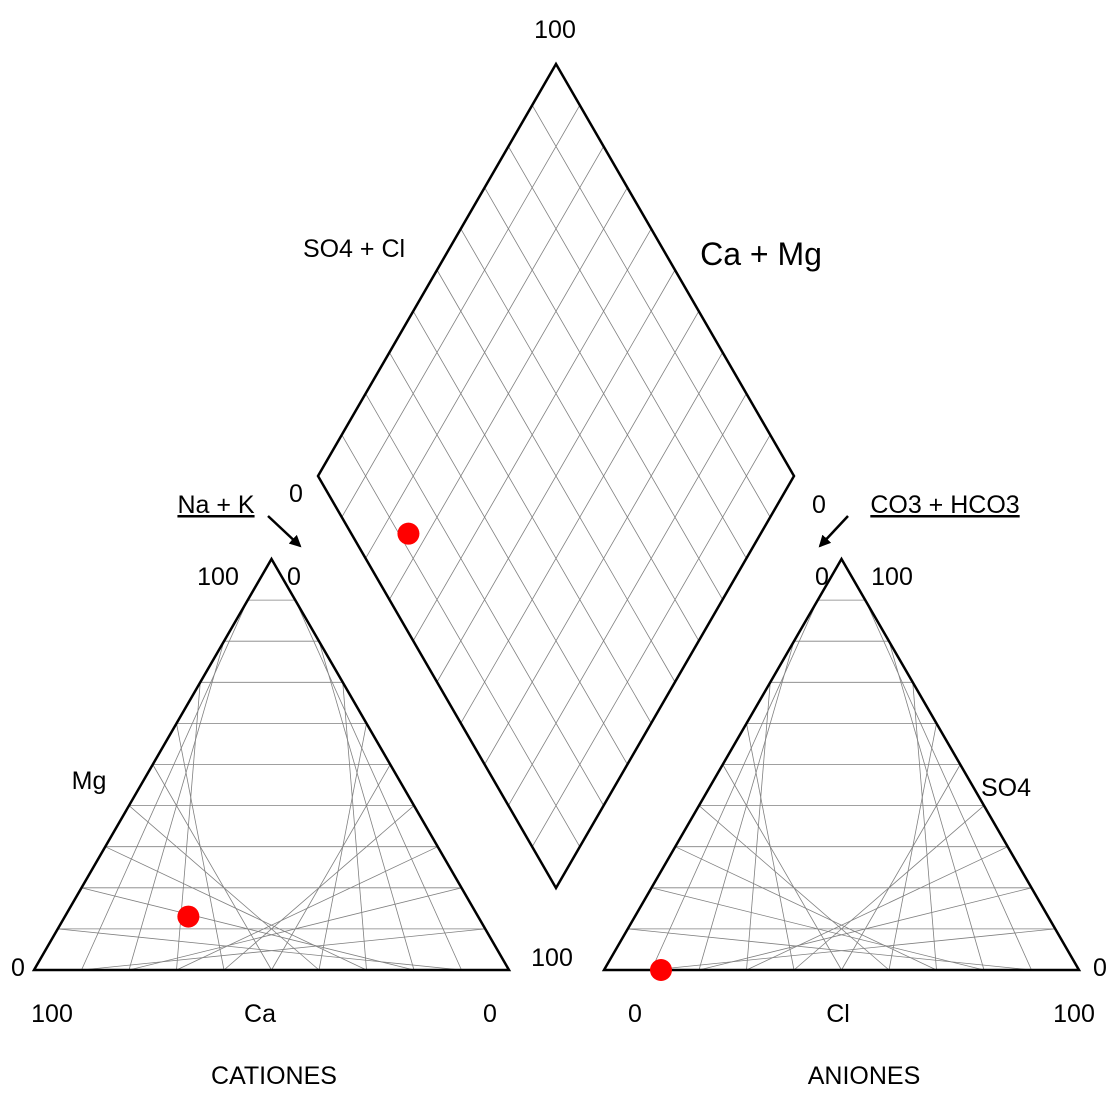 The width and height of the screenshot is (1113, 1095). What do you see at coordinates (490, 1014) in the screenshot?
I see `cation-bottom-right-tick: 0` at bounding box center [490, 1014].